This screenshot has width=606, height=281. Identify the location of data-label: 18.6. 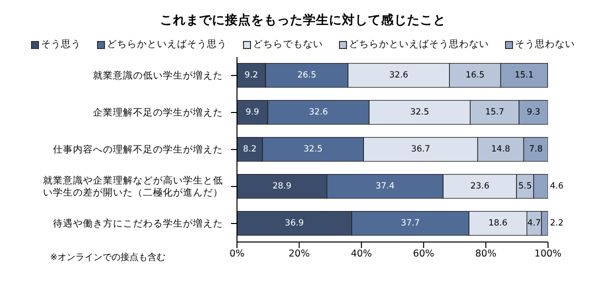
(498, 223).